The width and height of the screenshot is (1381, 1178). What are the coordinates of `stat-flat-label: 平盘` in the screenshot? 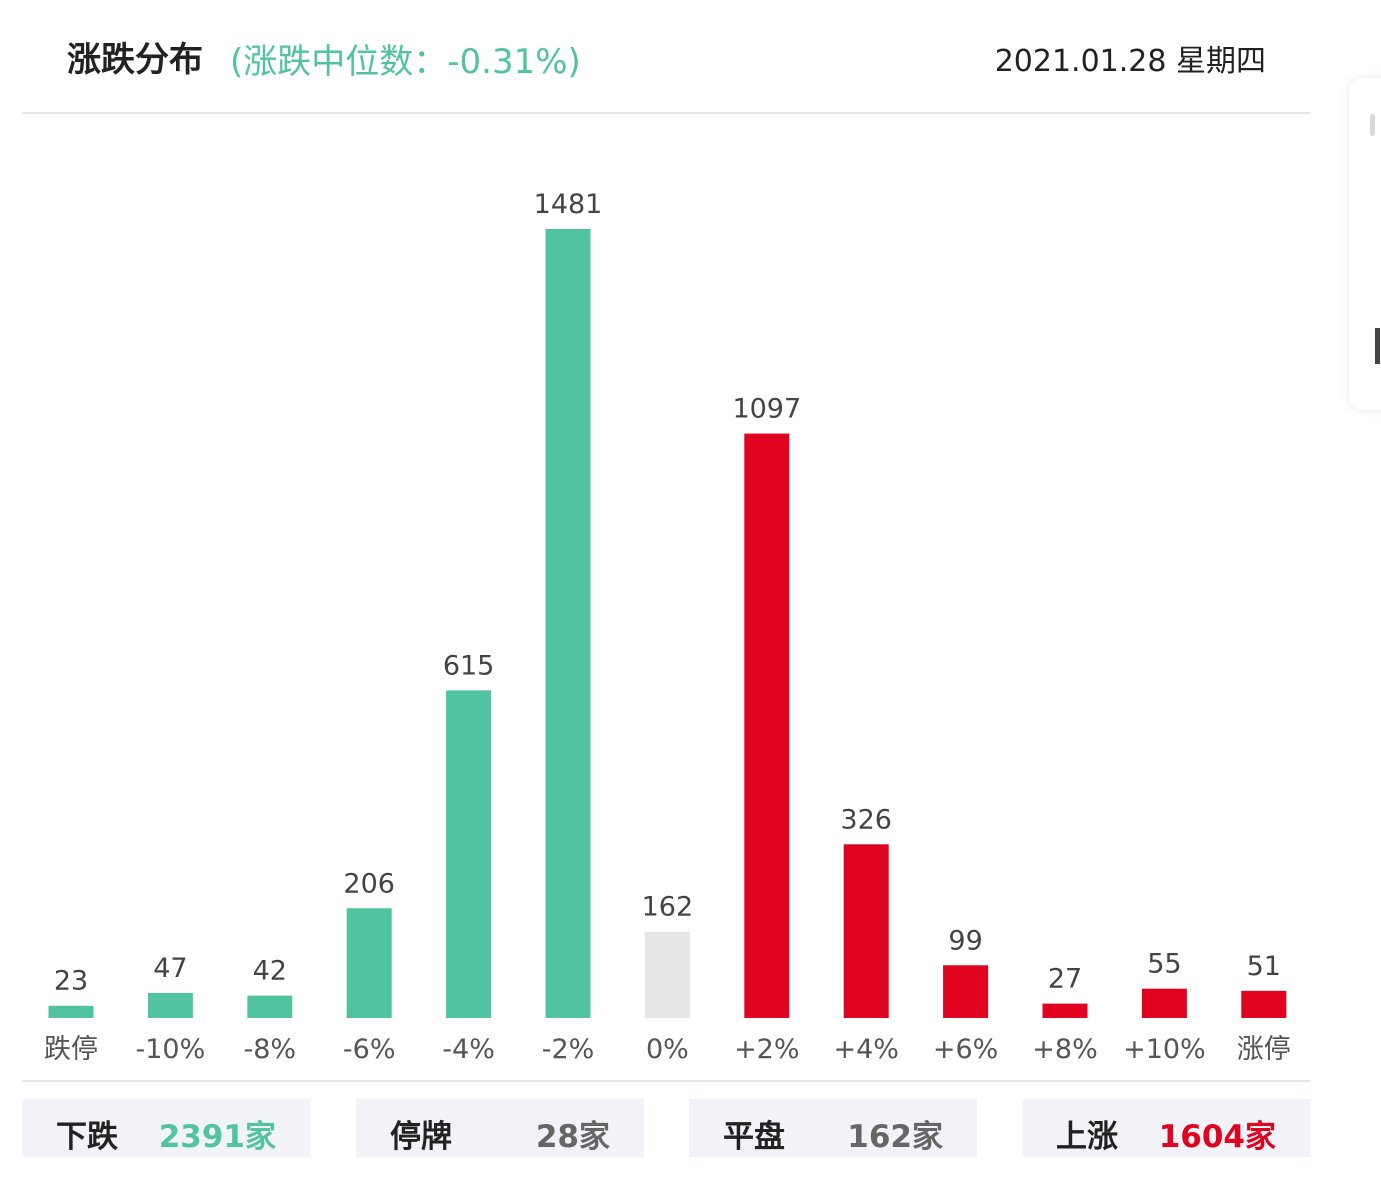 It's located at (754, 1137).